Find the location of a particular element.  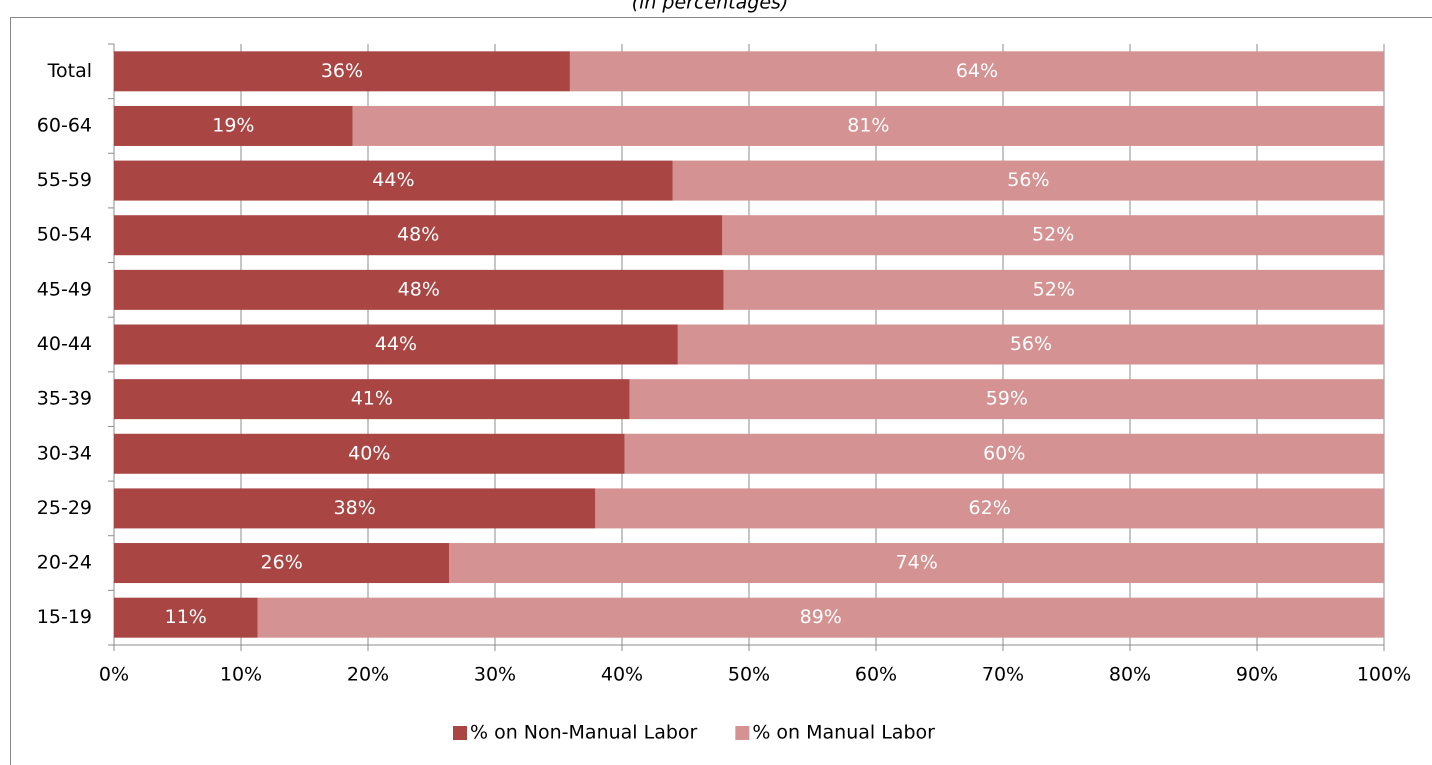

data-label: 11% is located at coordinates (186, 617).